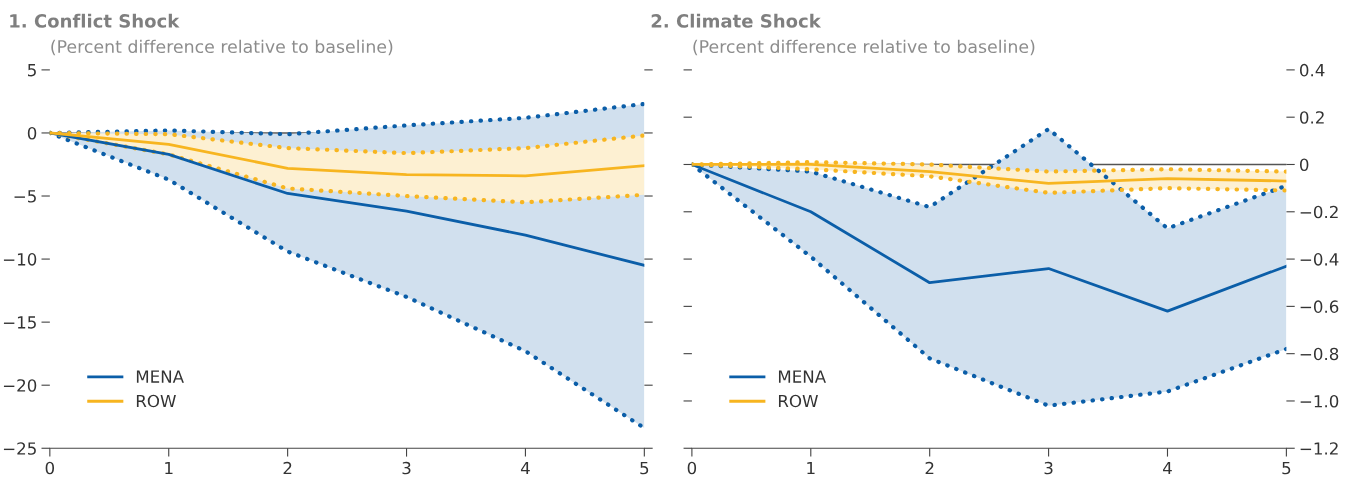 Image resolution: width=1347 pixels, height=482 pixels. What do you see at coordinates (1304, 165) in the screenshot?
I see `y2-tick-label: 0` at bounding box center [1304, 165].